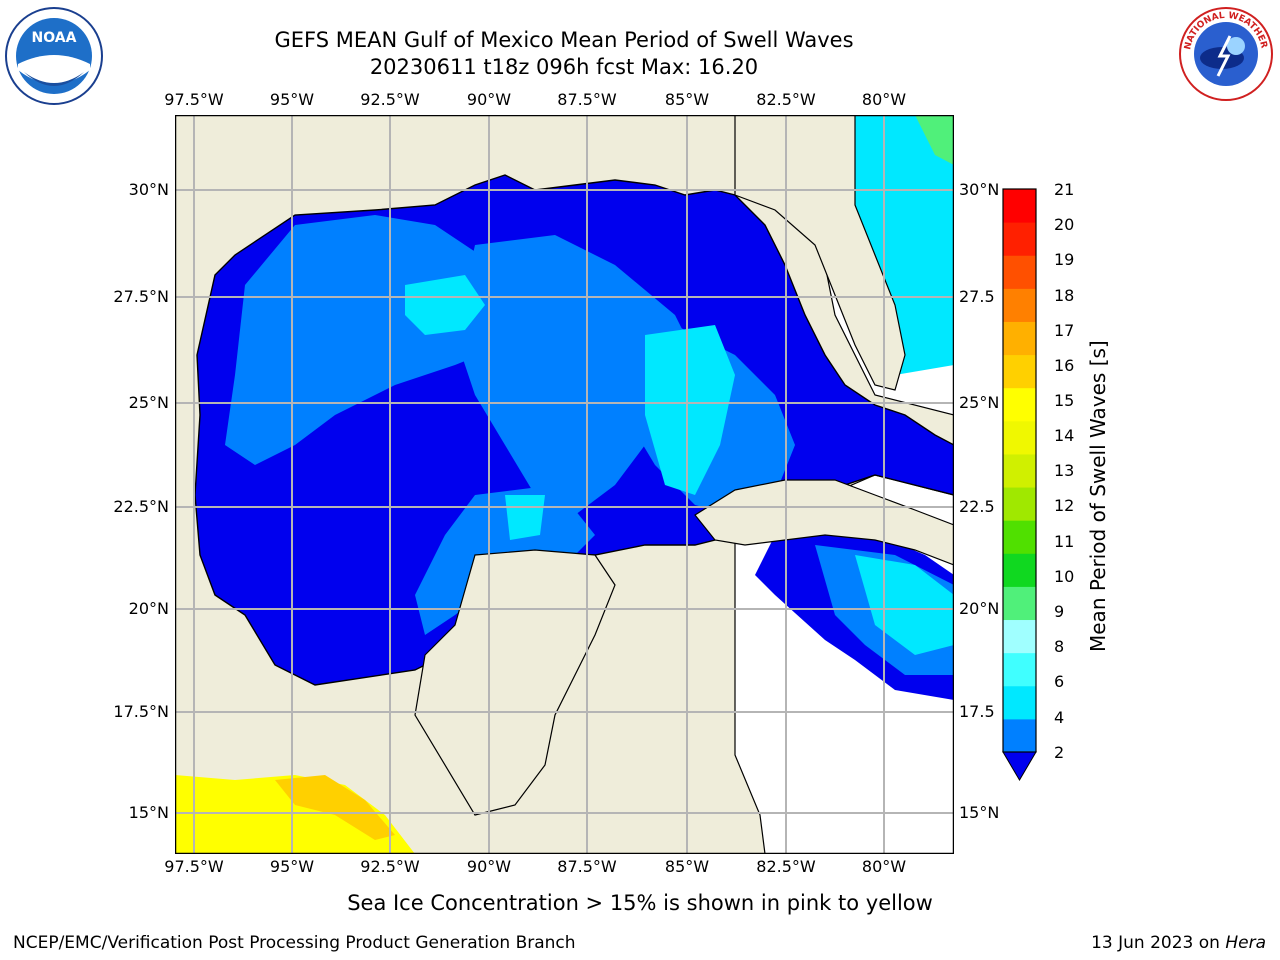 This screenshot has width=1280, height=960. Describe the element at coordinates (390, 99) in the screenshot. I see `lon-label-top: 92.5°W` at that location.